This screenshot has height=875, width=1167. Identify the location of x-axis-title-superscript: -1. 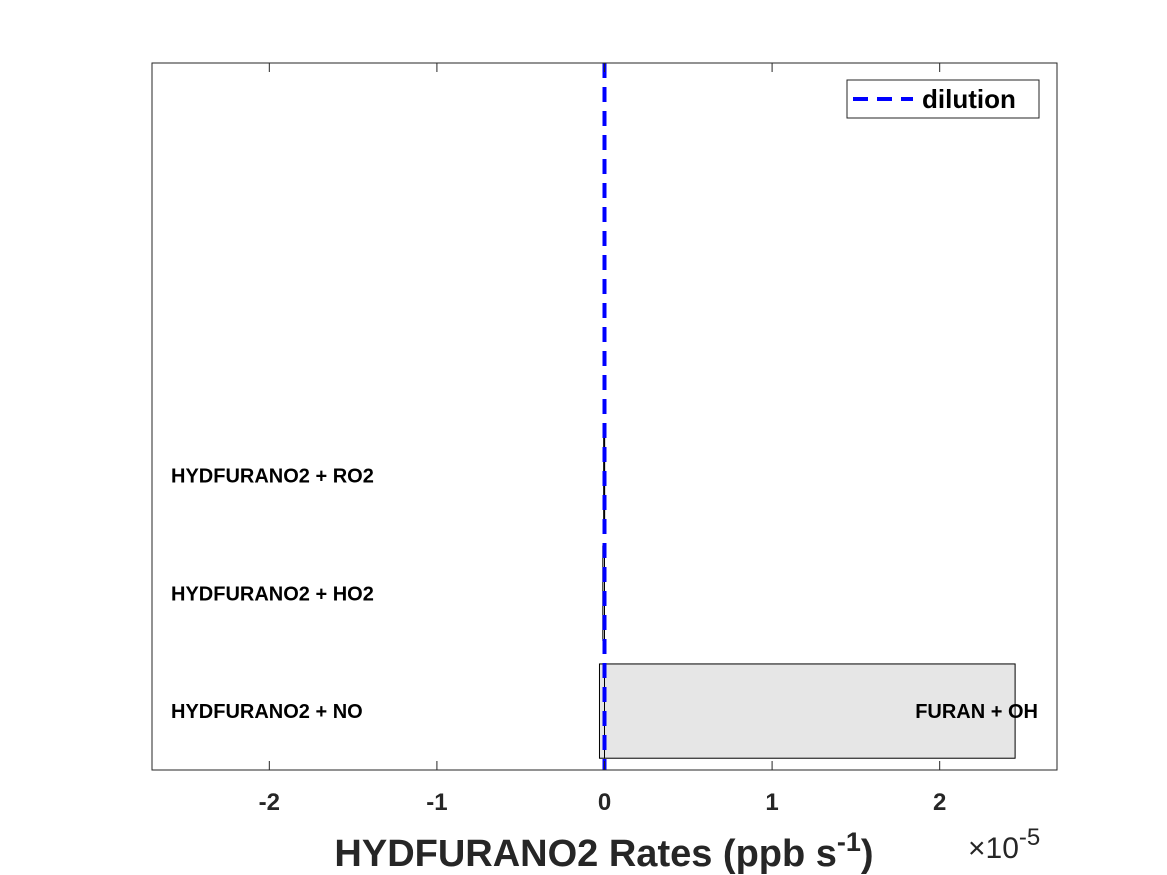
(849, 842).